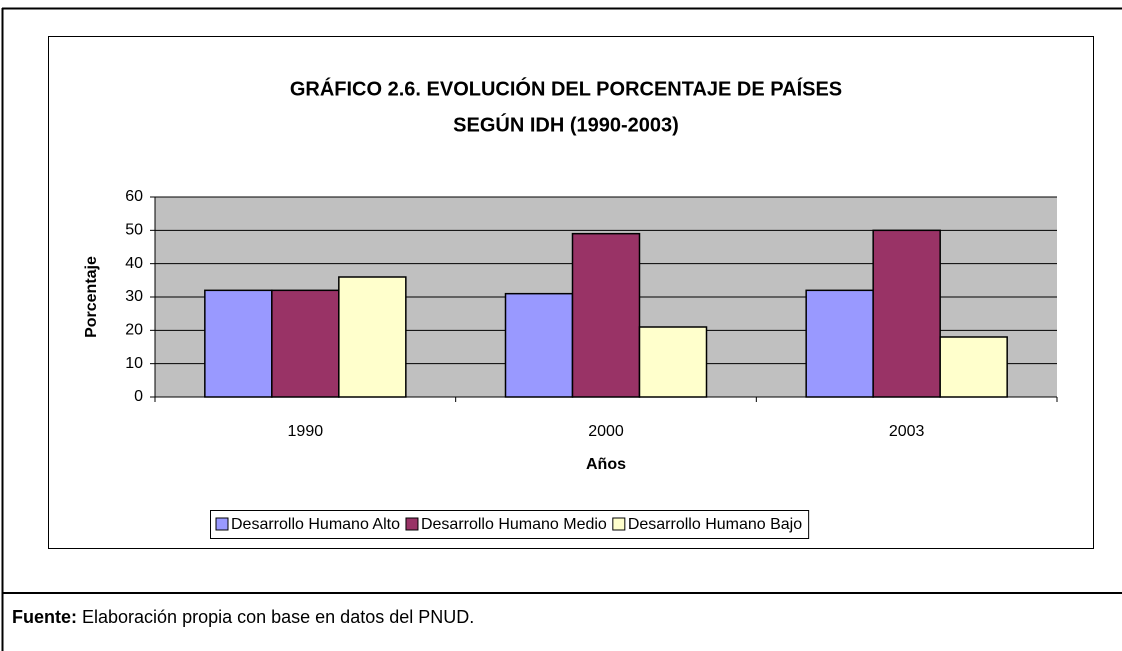 This screenshot has width=1122, height=651. Describe the element at coordinates (44, 617) in the screenshot. I see `footer-label: Fuente:` at that location.